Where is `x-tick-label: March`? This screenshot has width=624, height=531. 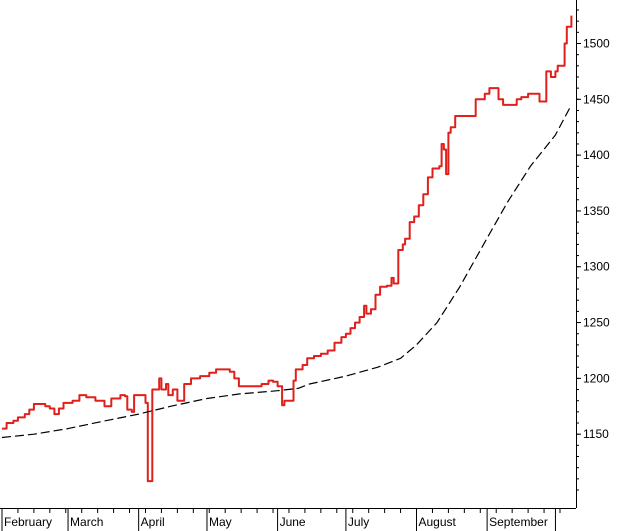
x-tick-label: March is located at coordinates (86, 522).